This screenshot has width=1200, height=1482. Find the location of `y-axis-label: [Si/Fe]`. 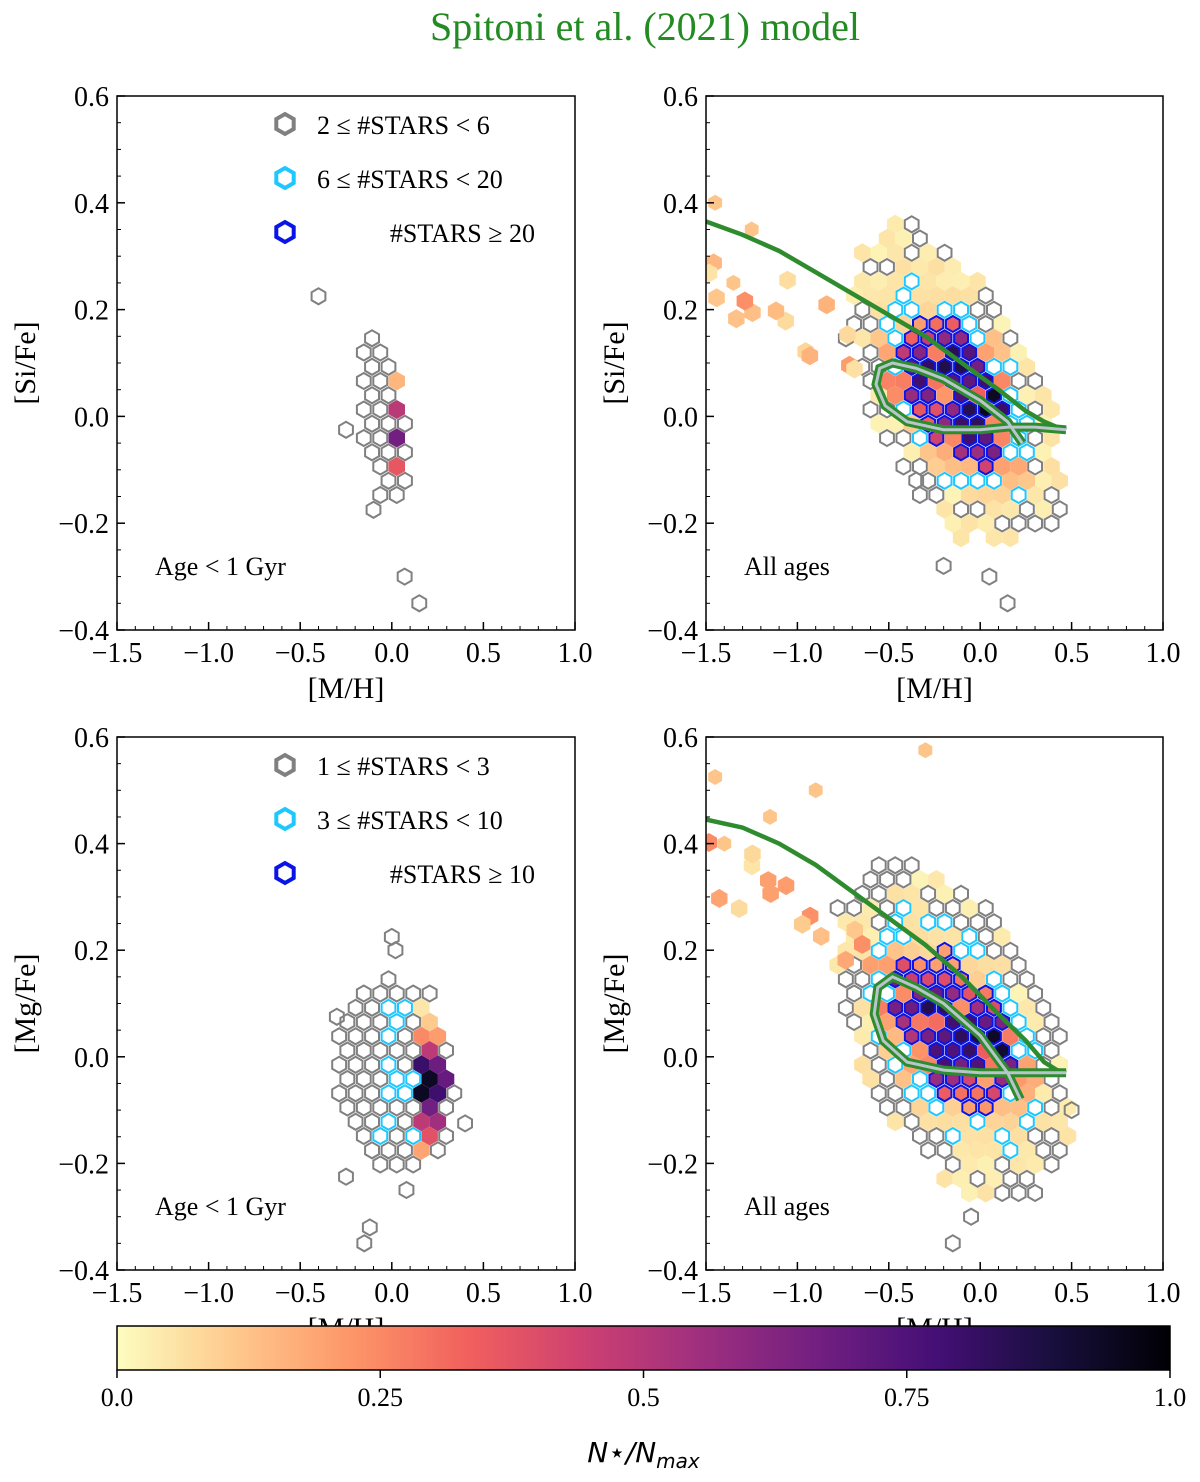

y-axis-label: [Si/Fe] is located at coordinates (614, 362).